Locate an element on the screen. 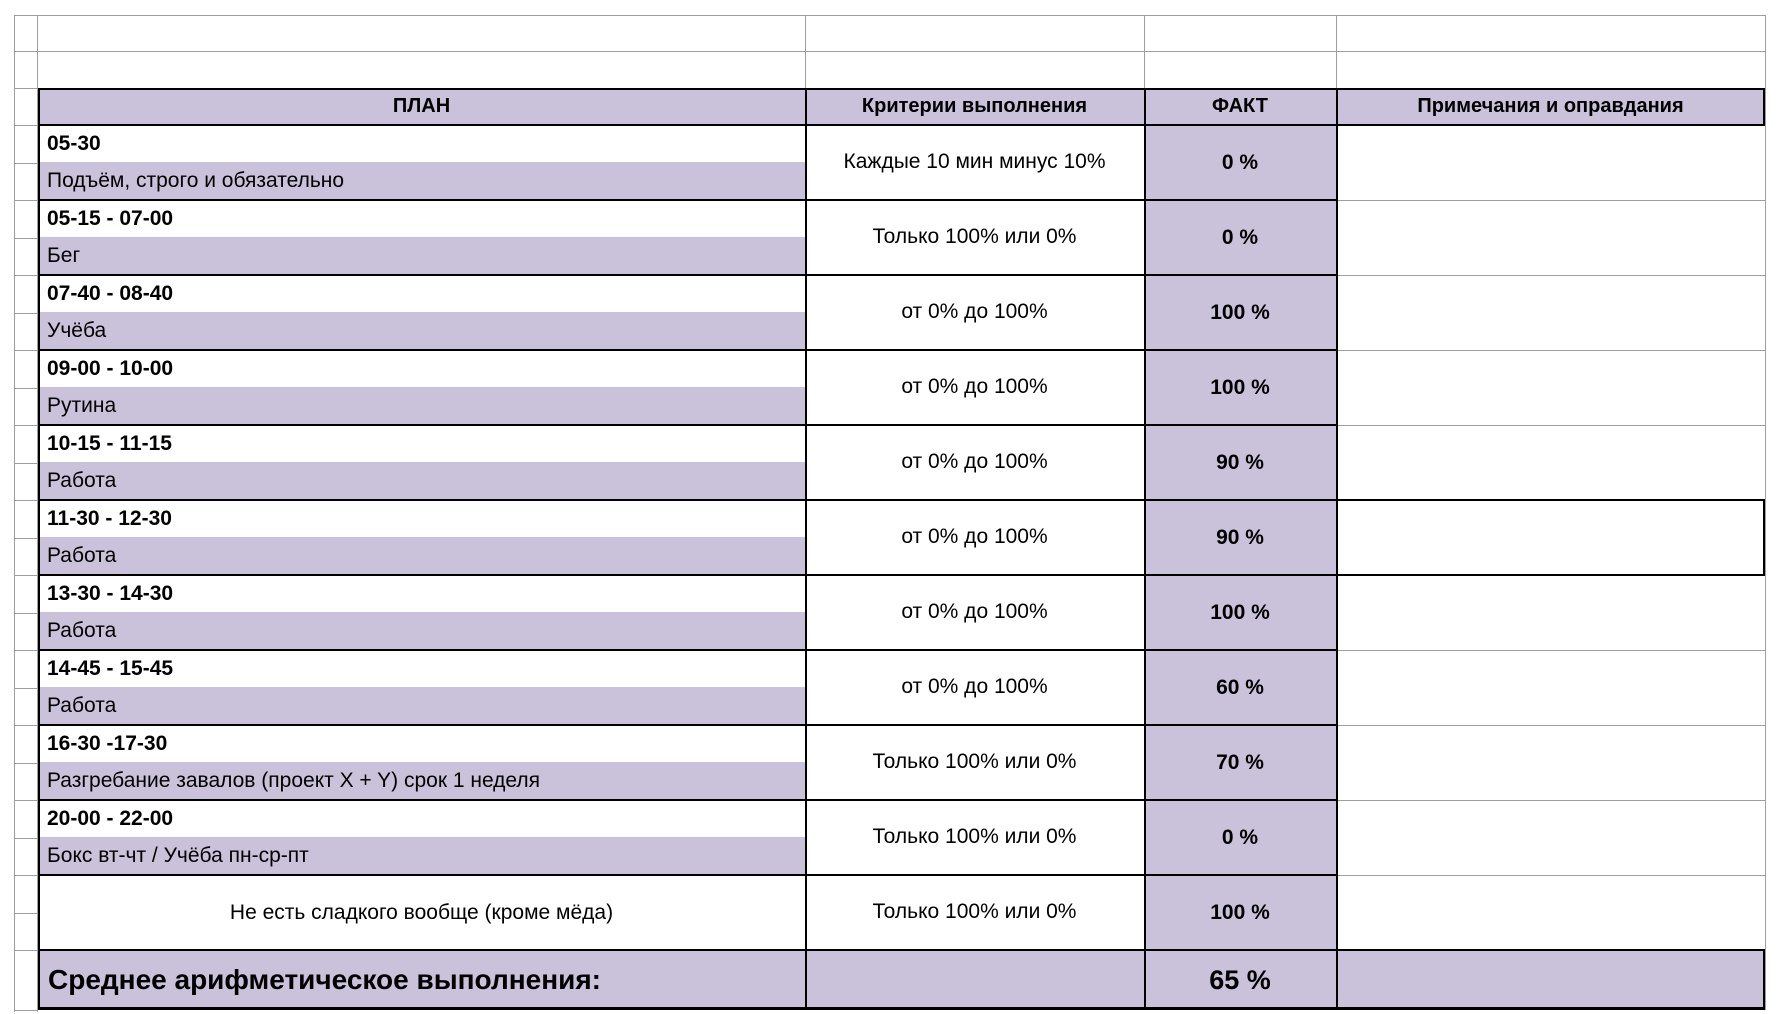  plan-activity-cell: Учёба is located at coordinates (77, 330).